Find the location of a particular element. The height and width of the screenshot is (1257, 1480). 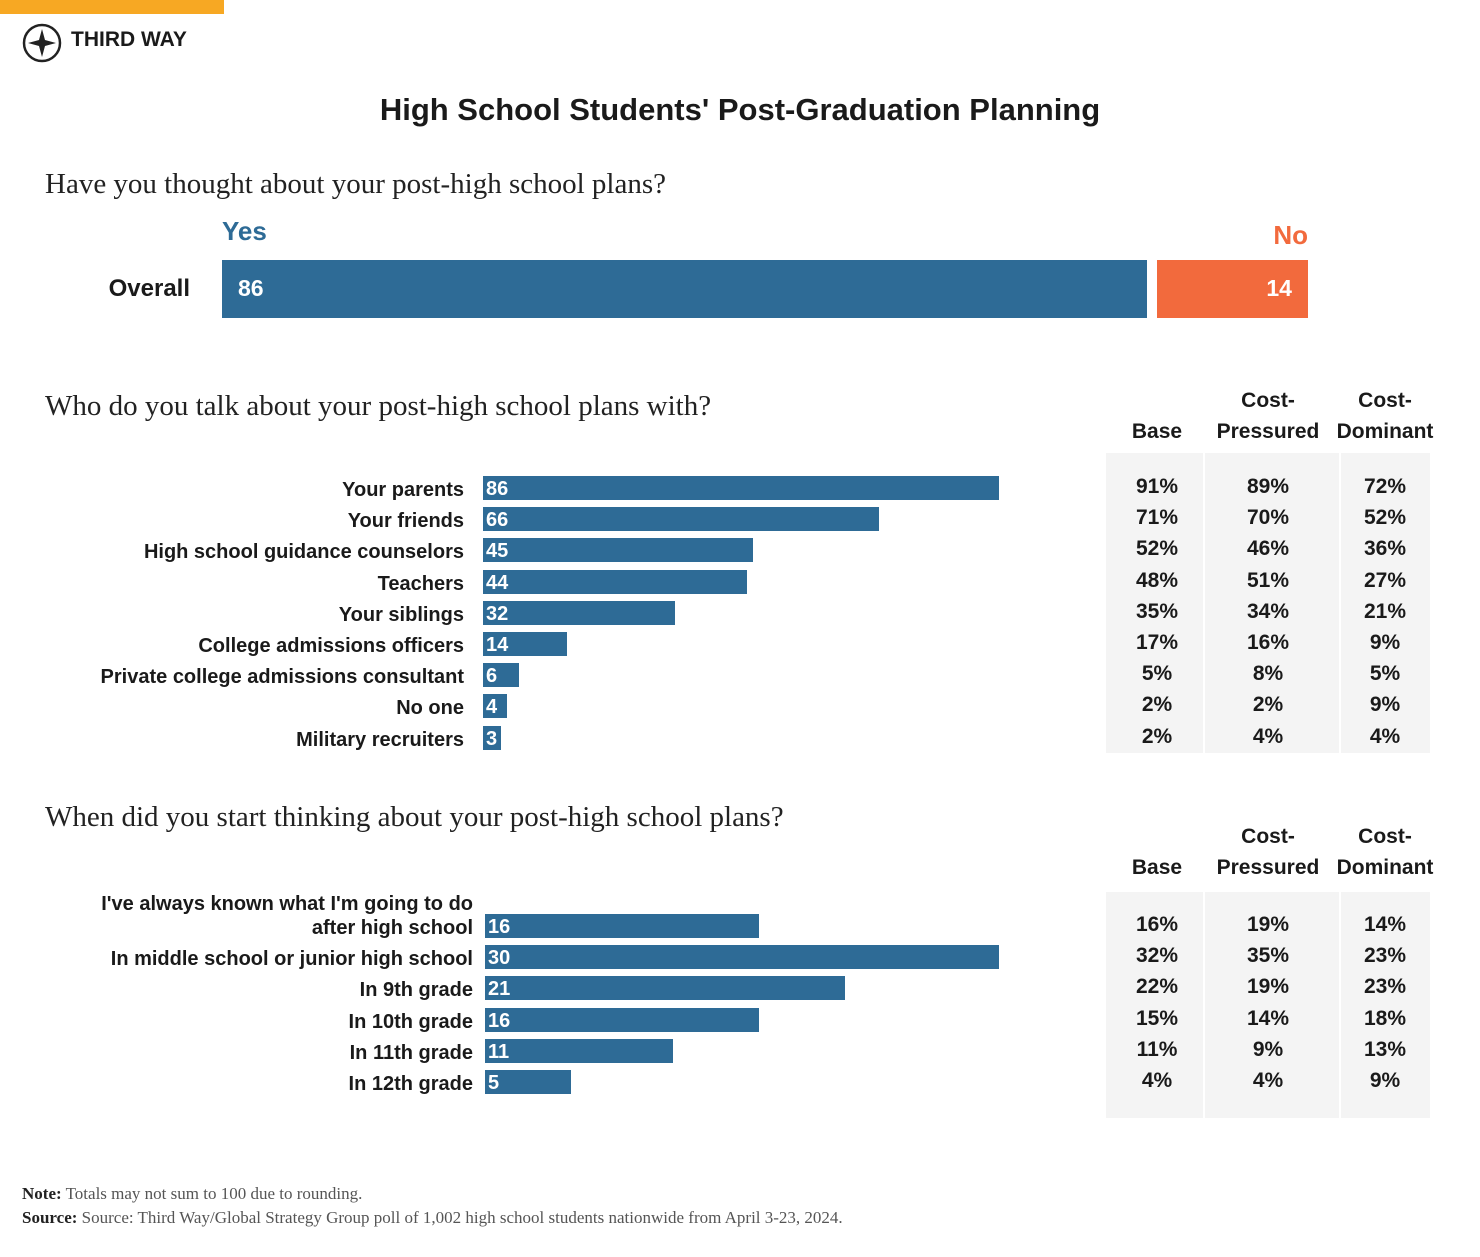

category-label: In 12th grade is located at coordinates (410, 1084).